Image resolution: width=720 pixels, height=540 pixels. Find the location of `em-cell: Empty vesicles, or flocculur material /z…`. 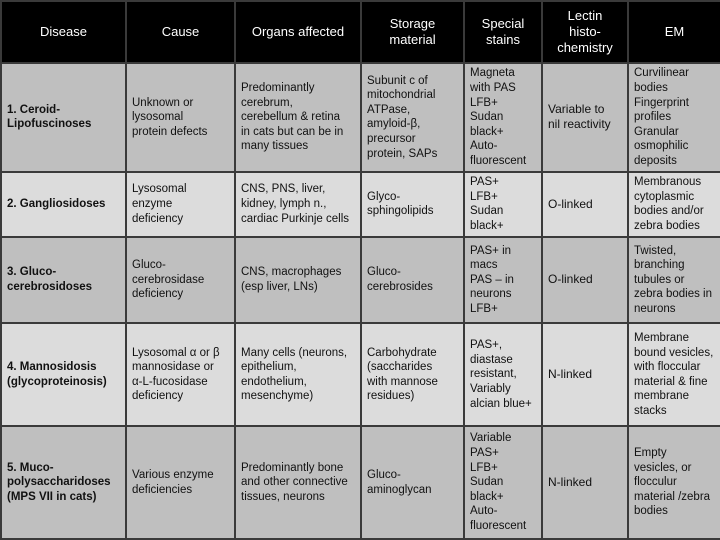

em-cell: Empty vesicles, or flocculur material /z… is located at coordinates (674, 482).